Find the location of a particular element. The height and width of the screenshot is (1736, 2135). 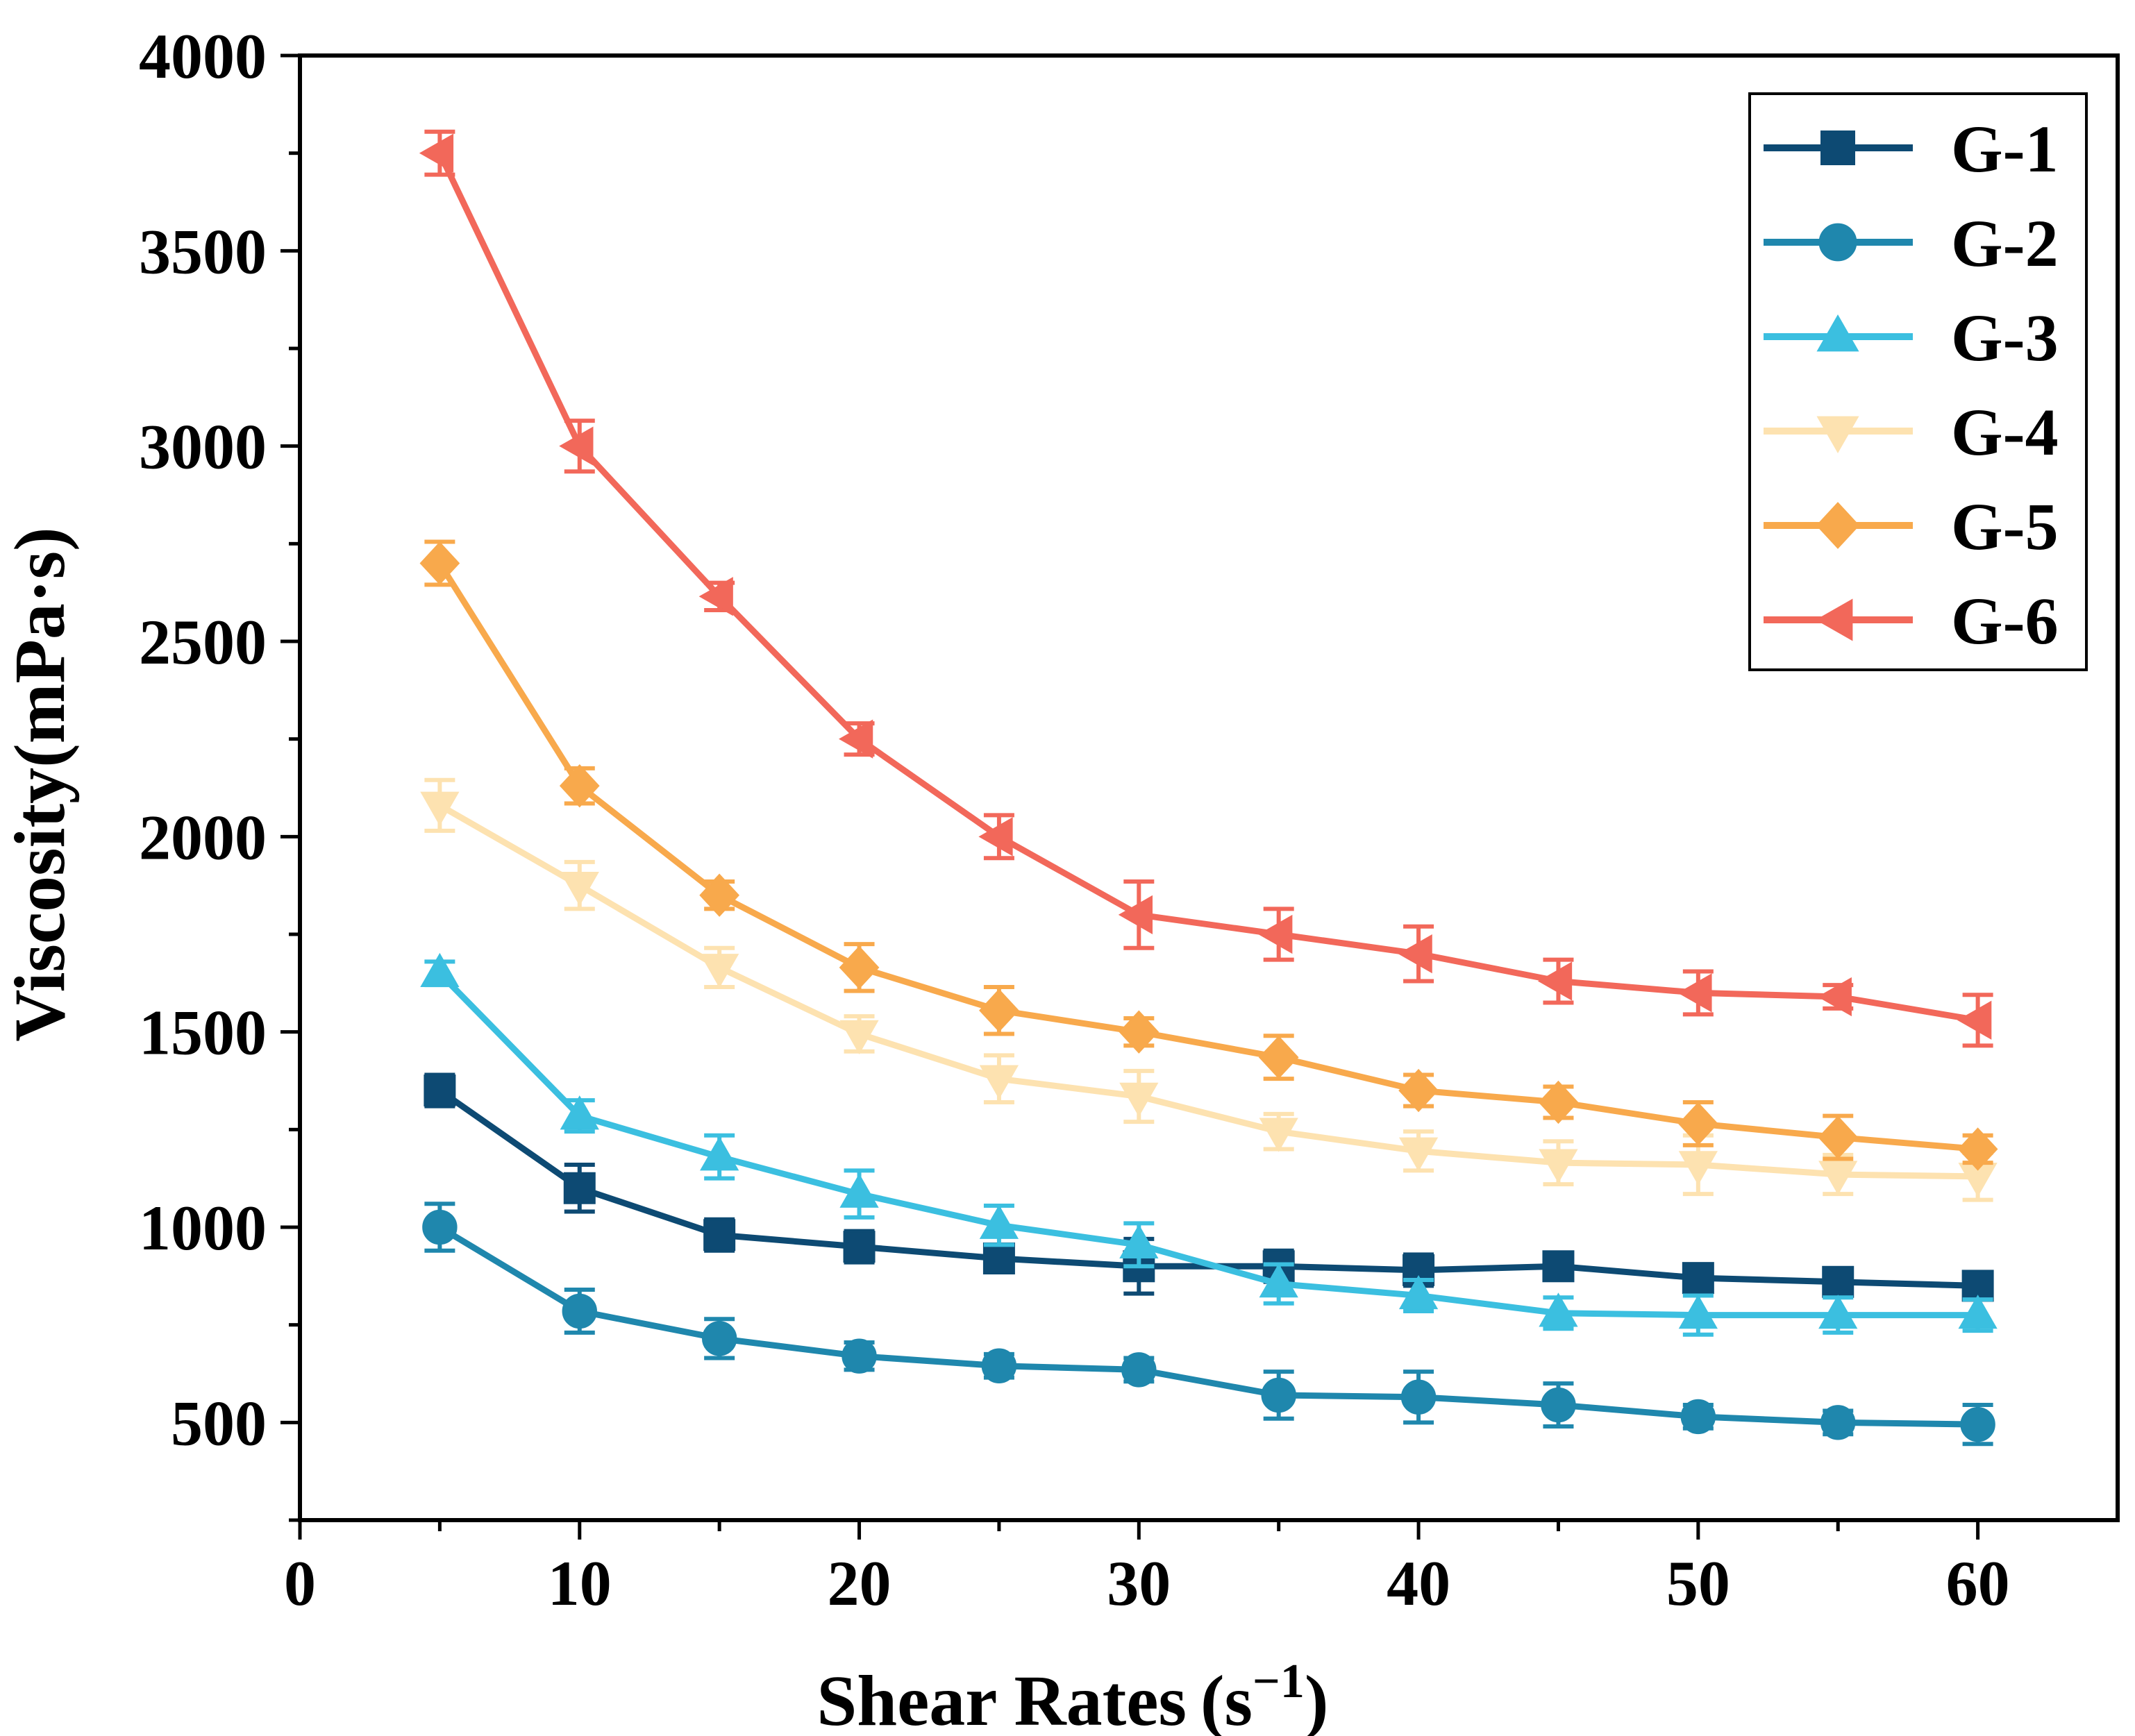

x-axis-title-main: Shear Rates is located at coordinates (1002, 1698).